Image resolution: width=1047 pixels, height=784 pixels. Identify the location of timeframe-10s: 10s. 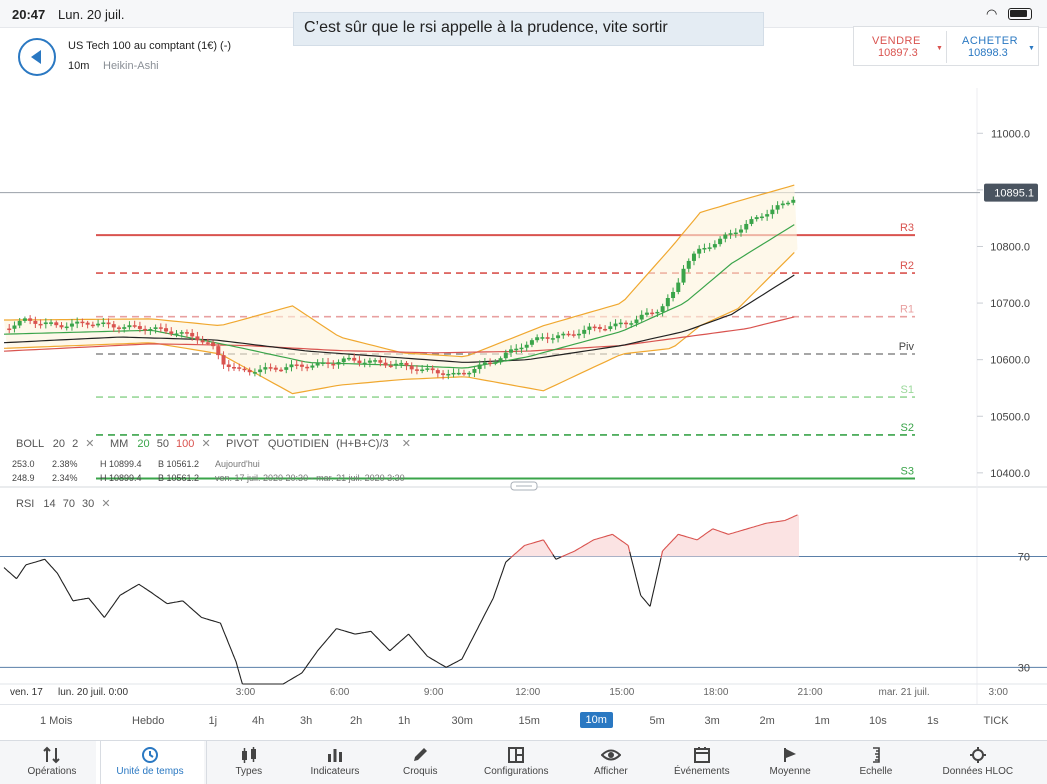
(878, 721).